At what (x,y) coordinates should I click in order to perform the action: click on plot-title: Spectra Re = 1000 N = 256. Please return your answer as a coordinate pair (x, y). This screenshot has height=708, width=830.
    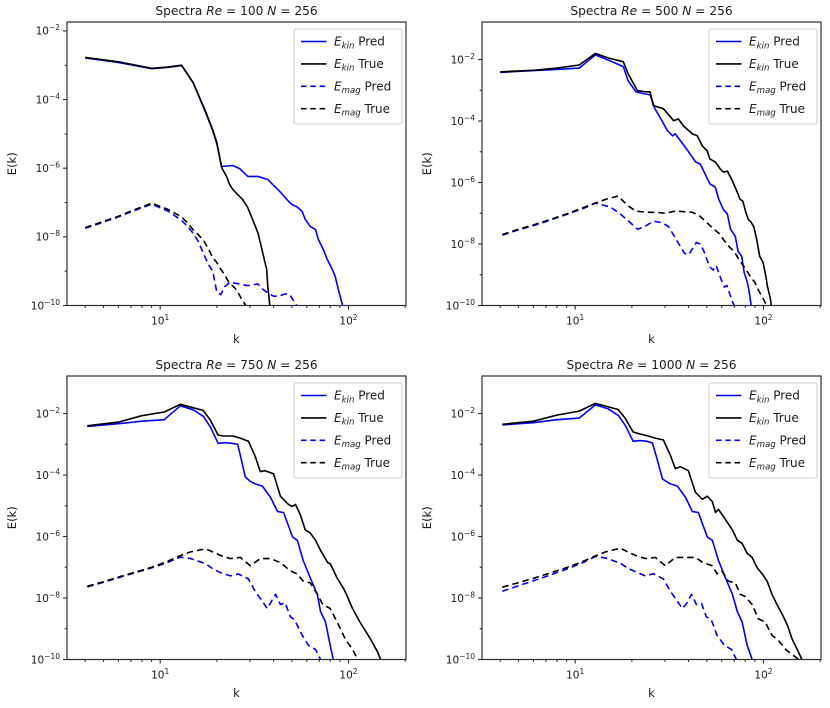
    Looking at the image, I should click on (652, 365).